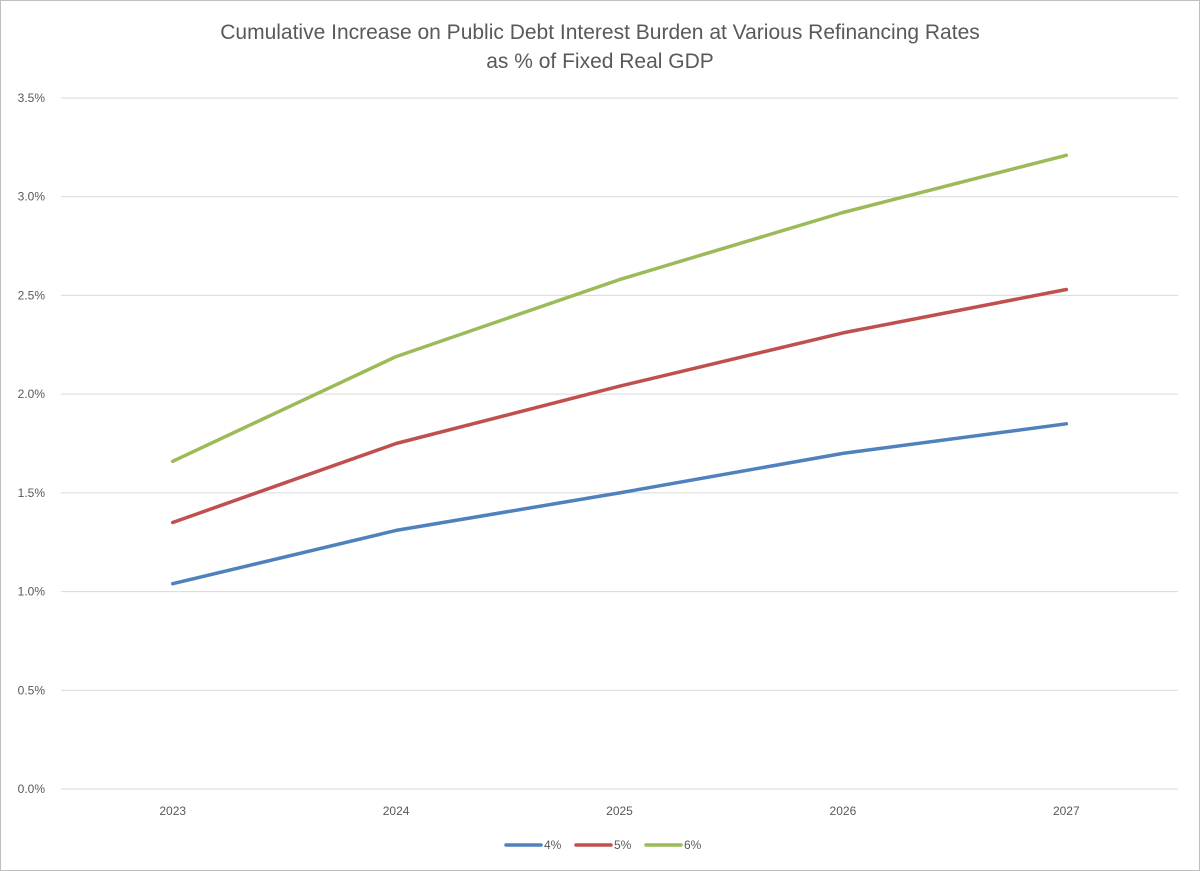 The height and width of the screenshot is (871, 1200). What do you see at coordinates (623, 845) in the screenshot?
I see `legend-label: 5%` at bounding box center [623, 845].